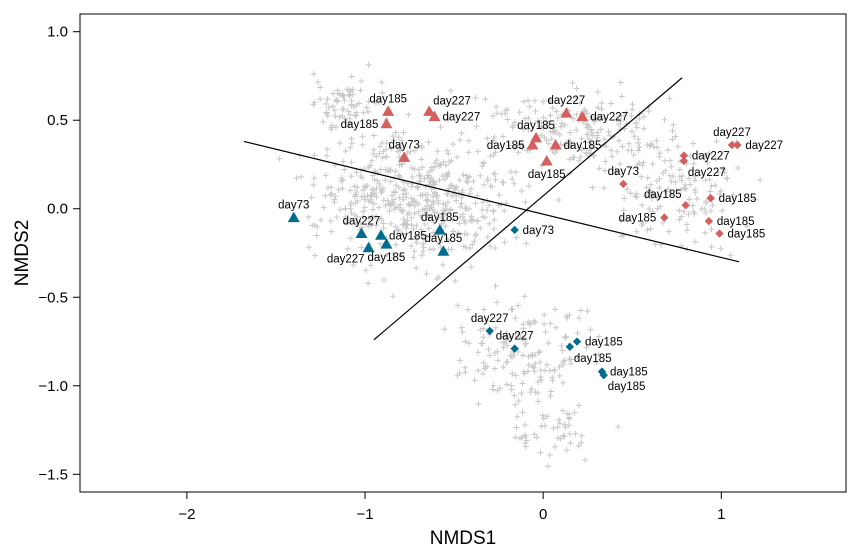 The height and width of the screenshot is (550, 848). What do you see at coordinates (491, 201) in the screenshot?
I see `axis-line-a` at bounding box center [491, 201].